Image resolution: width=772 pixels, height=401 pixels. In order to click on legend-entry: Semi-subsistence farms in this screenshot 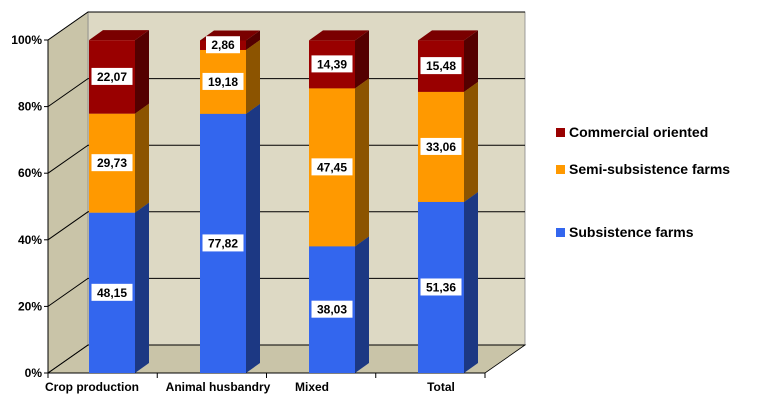, I will do `click(643, 169)`.